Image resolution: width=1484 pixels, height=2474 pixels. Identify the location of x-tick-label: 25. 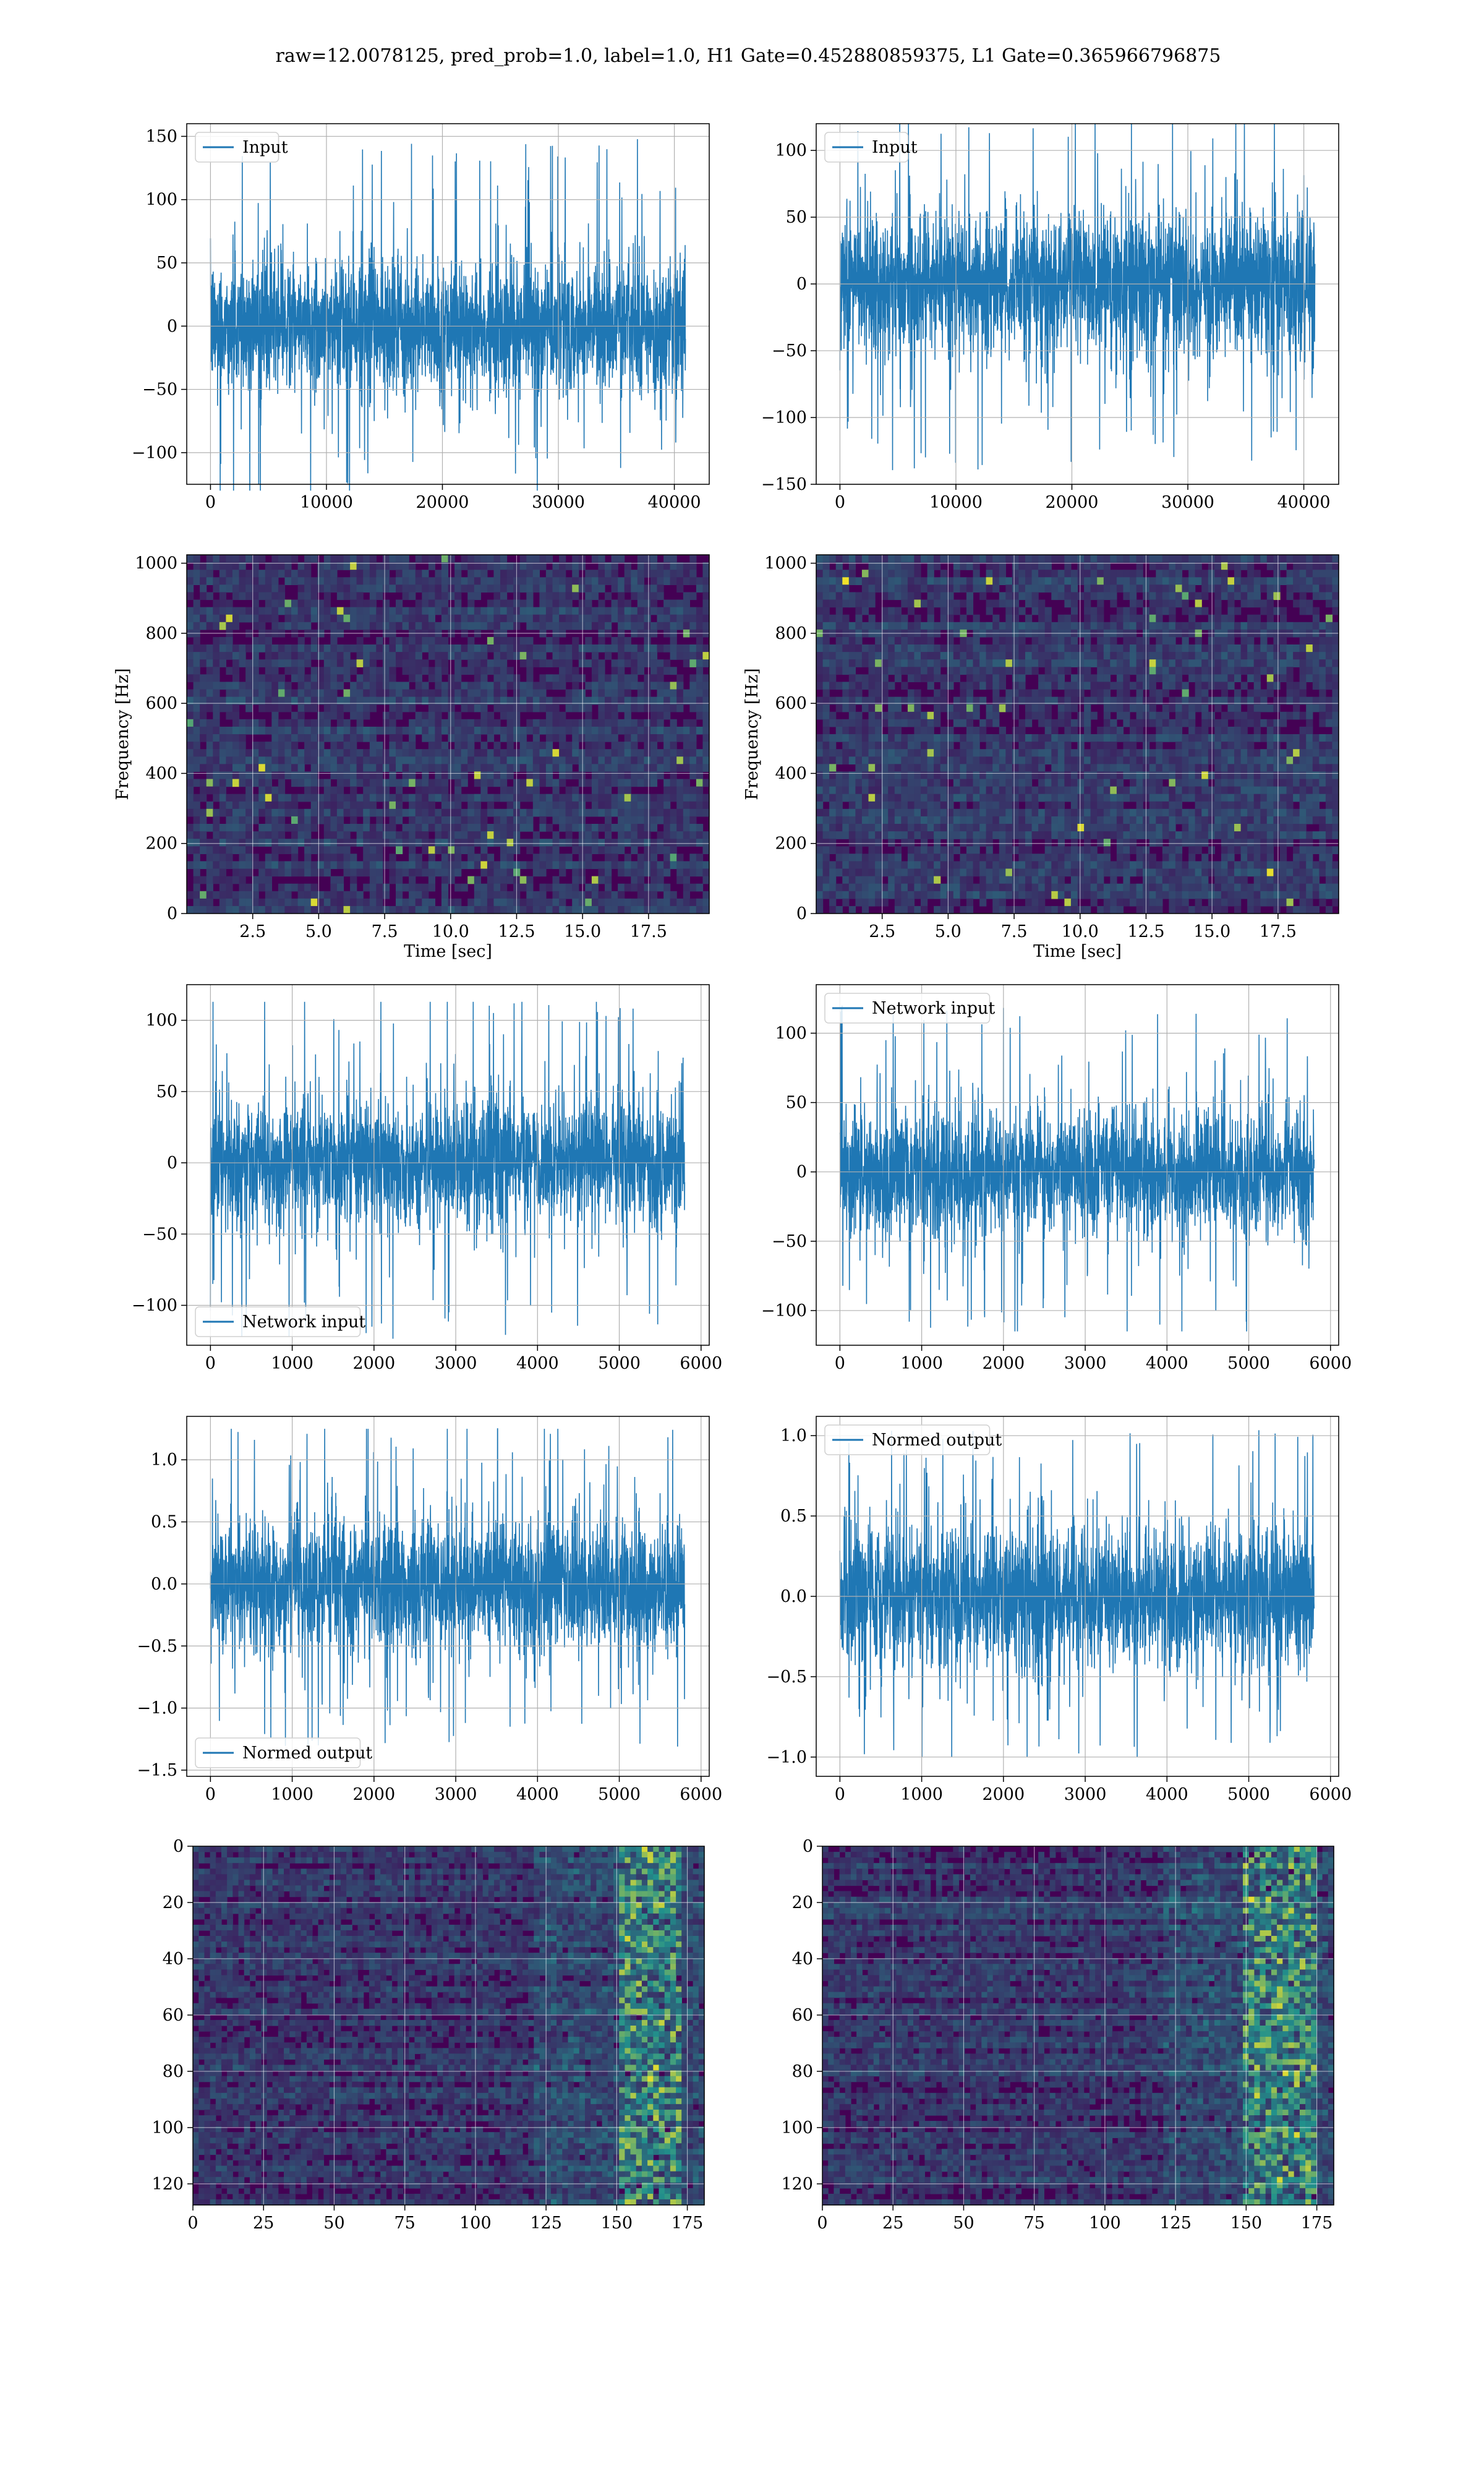
(892, 2223).